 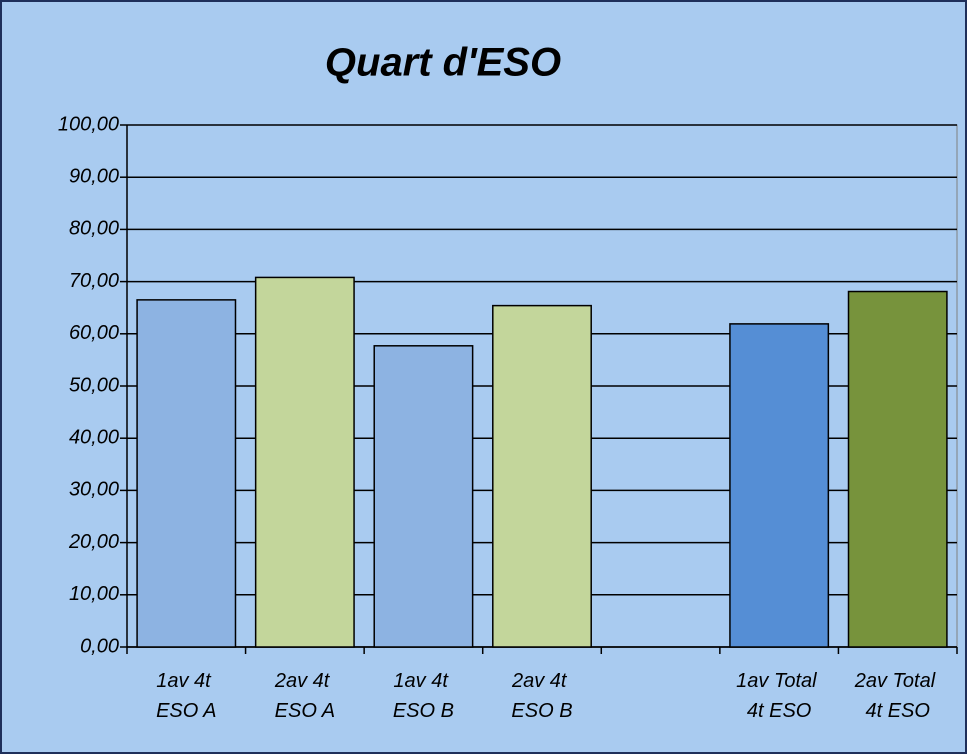 What do you see at coordinates (99, 646) in the screenshot?
I see `y-tick-label: 0,00` at bounding box center [99, 646].